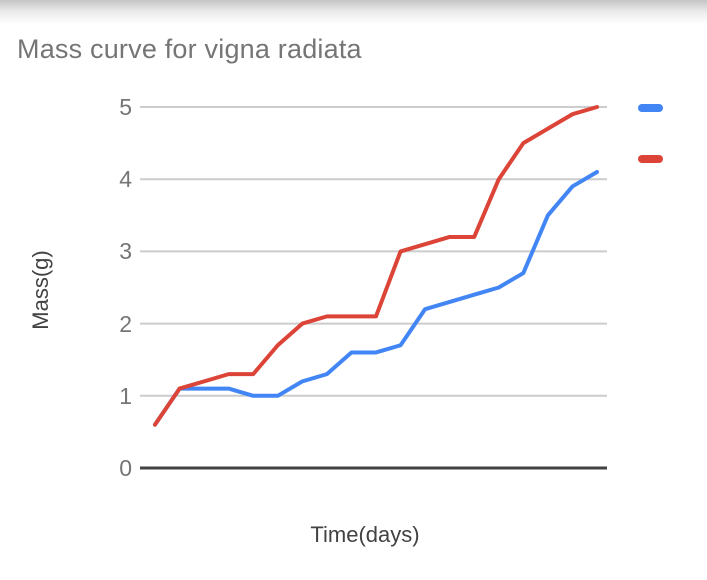 The height and width of the screenshot is (580, 707). Describe the element at coordinates (189, 49) in the screenshot. I see `chart-title: Mass curve for vigna radiata` at that location.